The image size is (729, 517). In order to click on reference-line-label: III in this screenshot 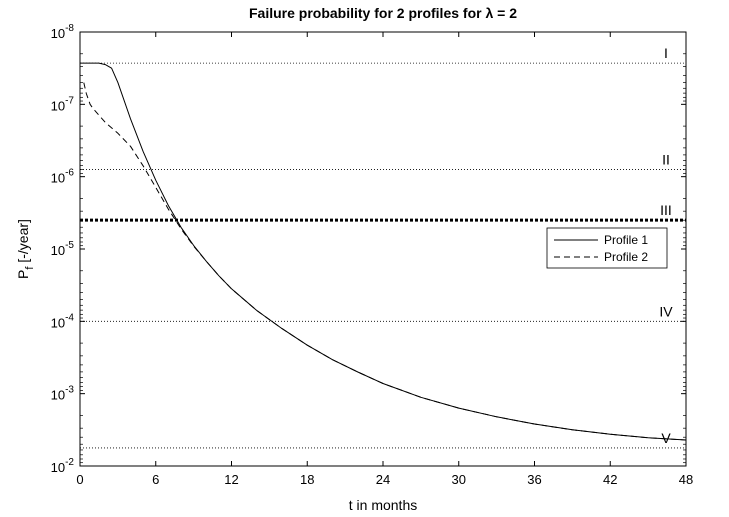, I will do `click(666, 210)`.